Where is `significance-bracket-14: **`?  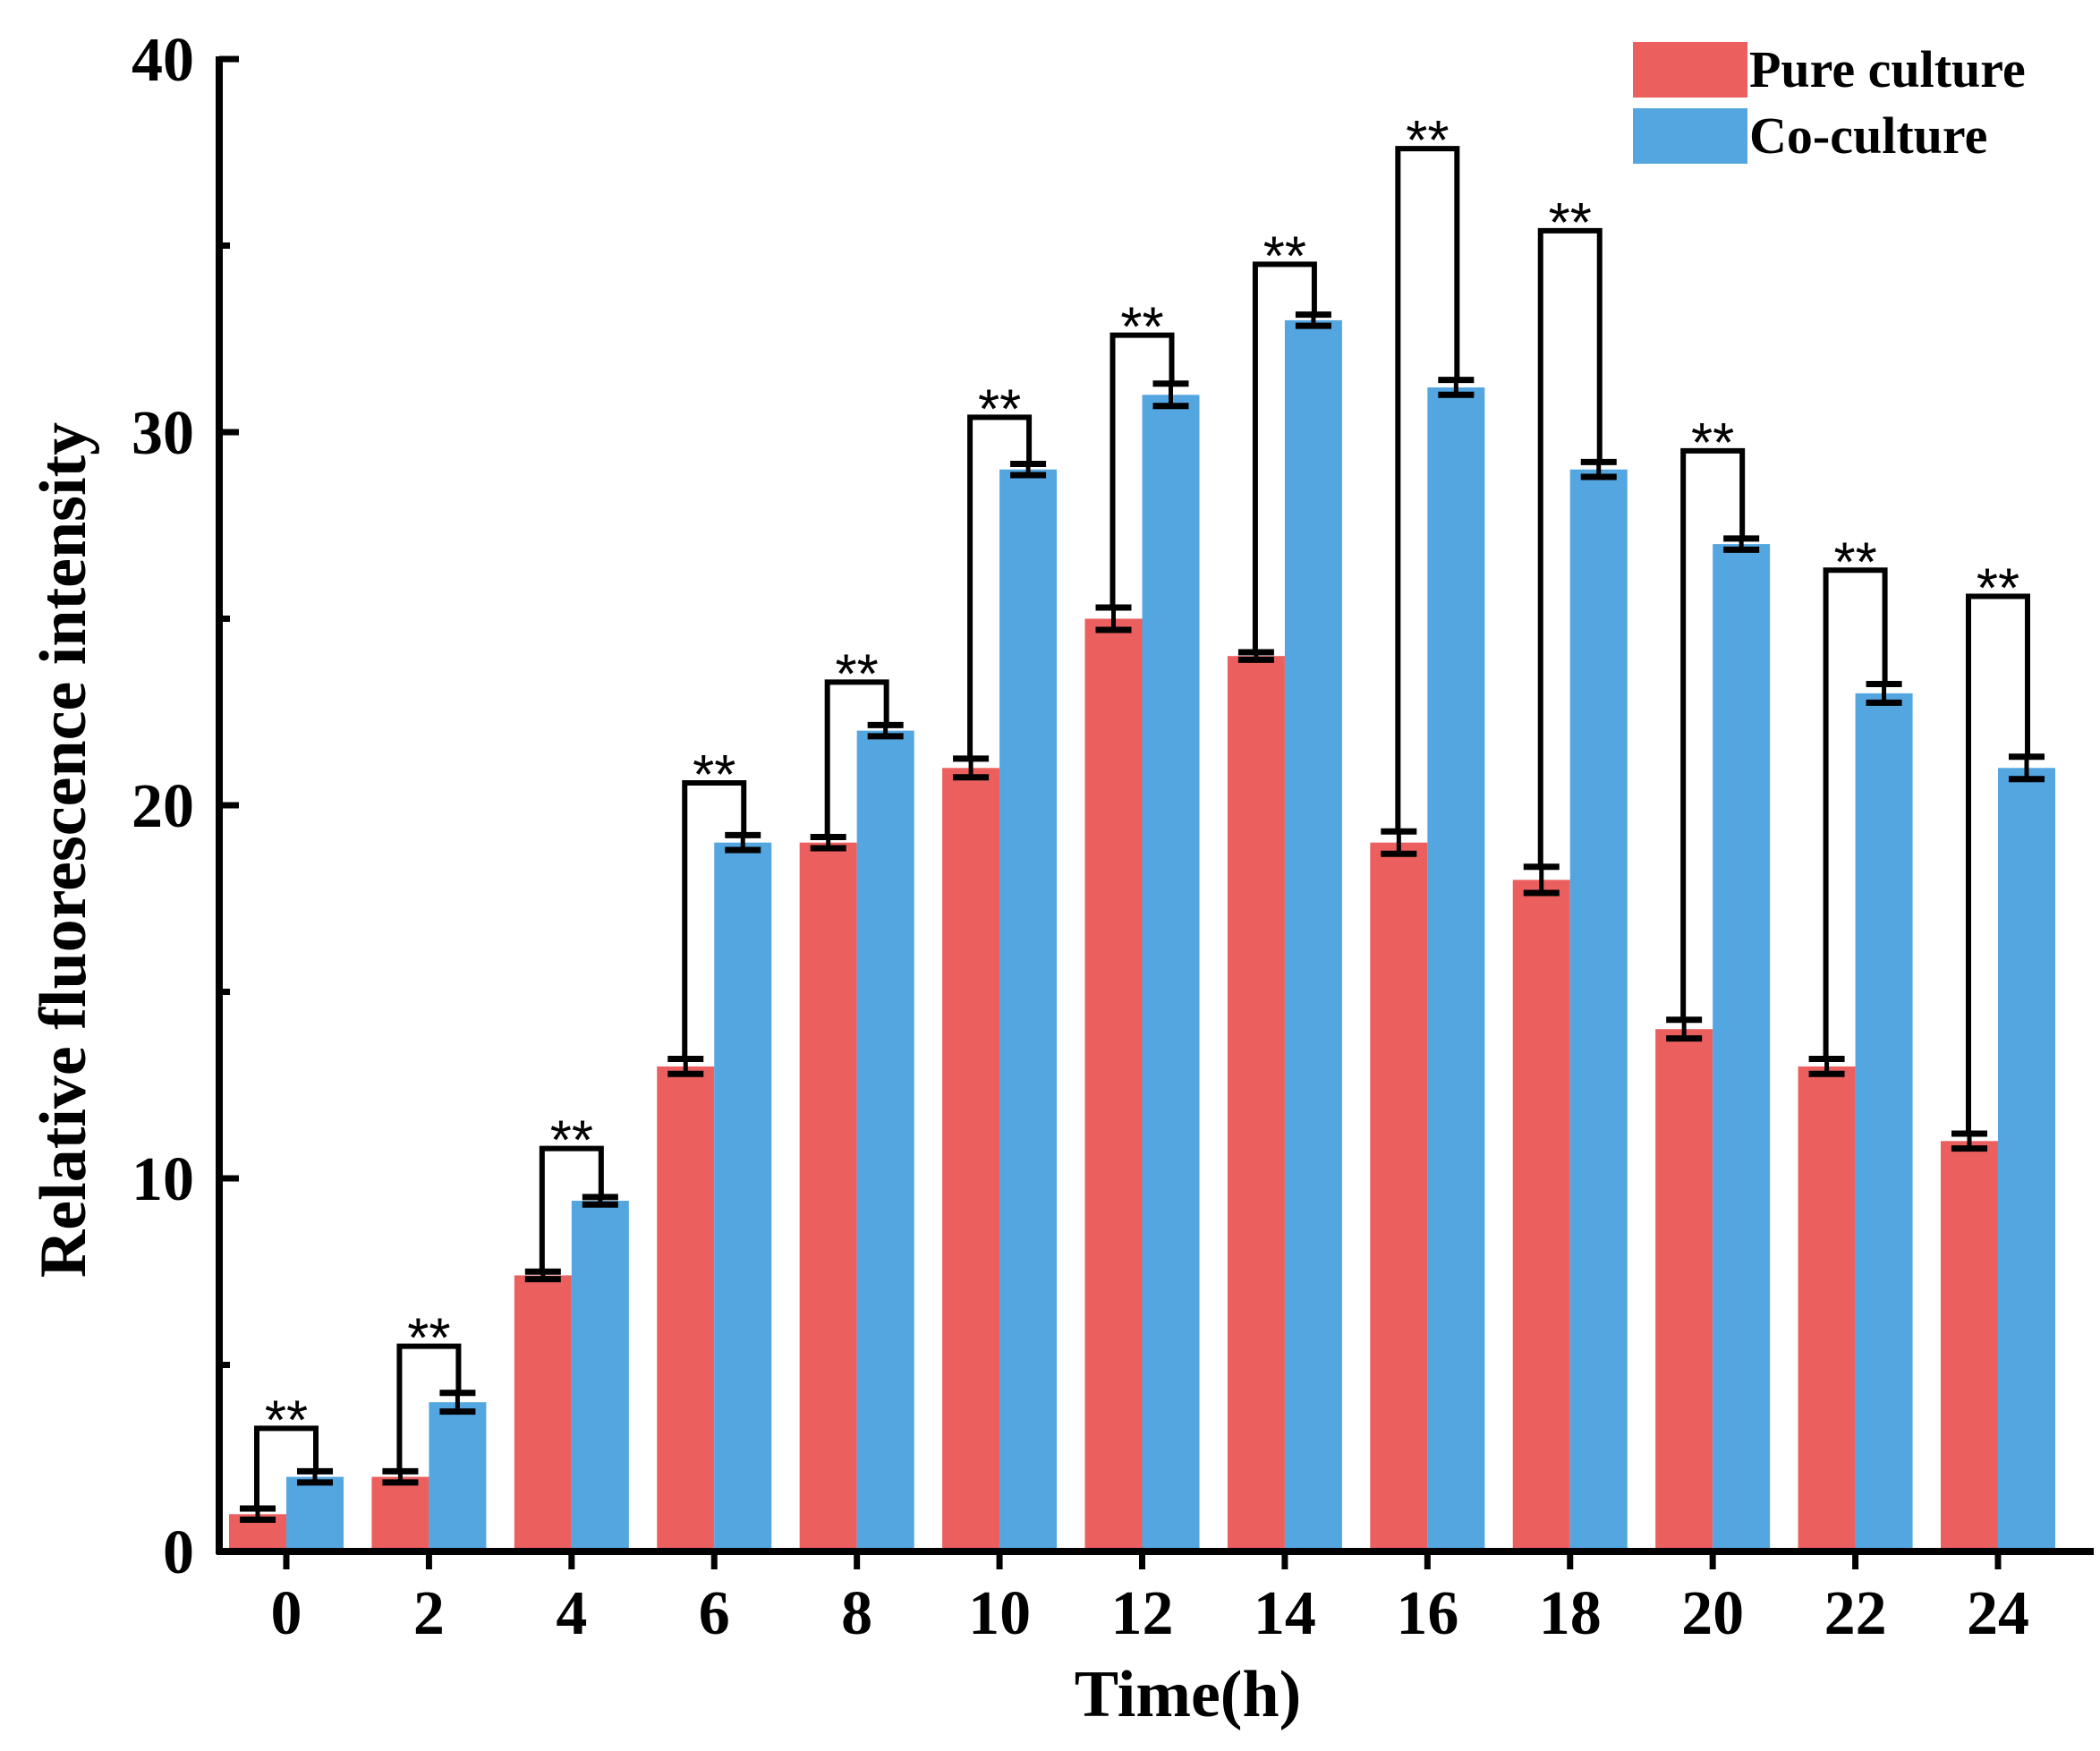 significance-bracket-14: ** is located at coordinates (1284, 439).